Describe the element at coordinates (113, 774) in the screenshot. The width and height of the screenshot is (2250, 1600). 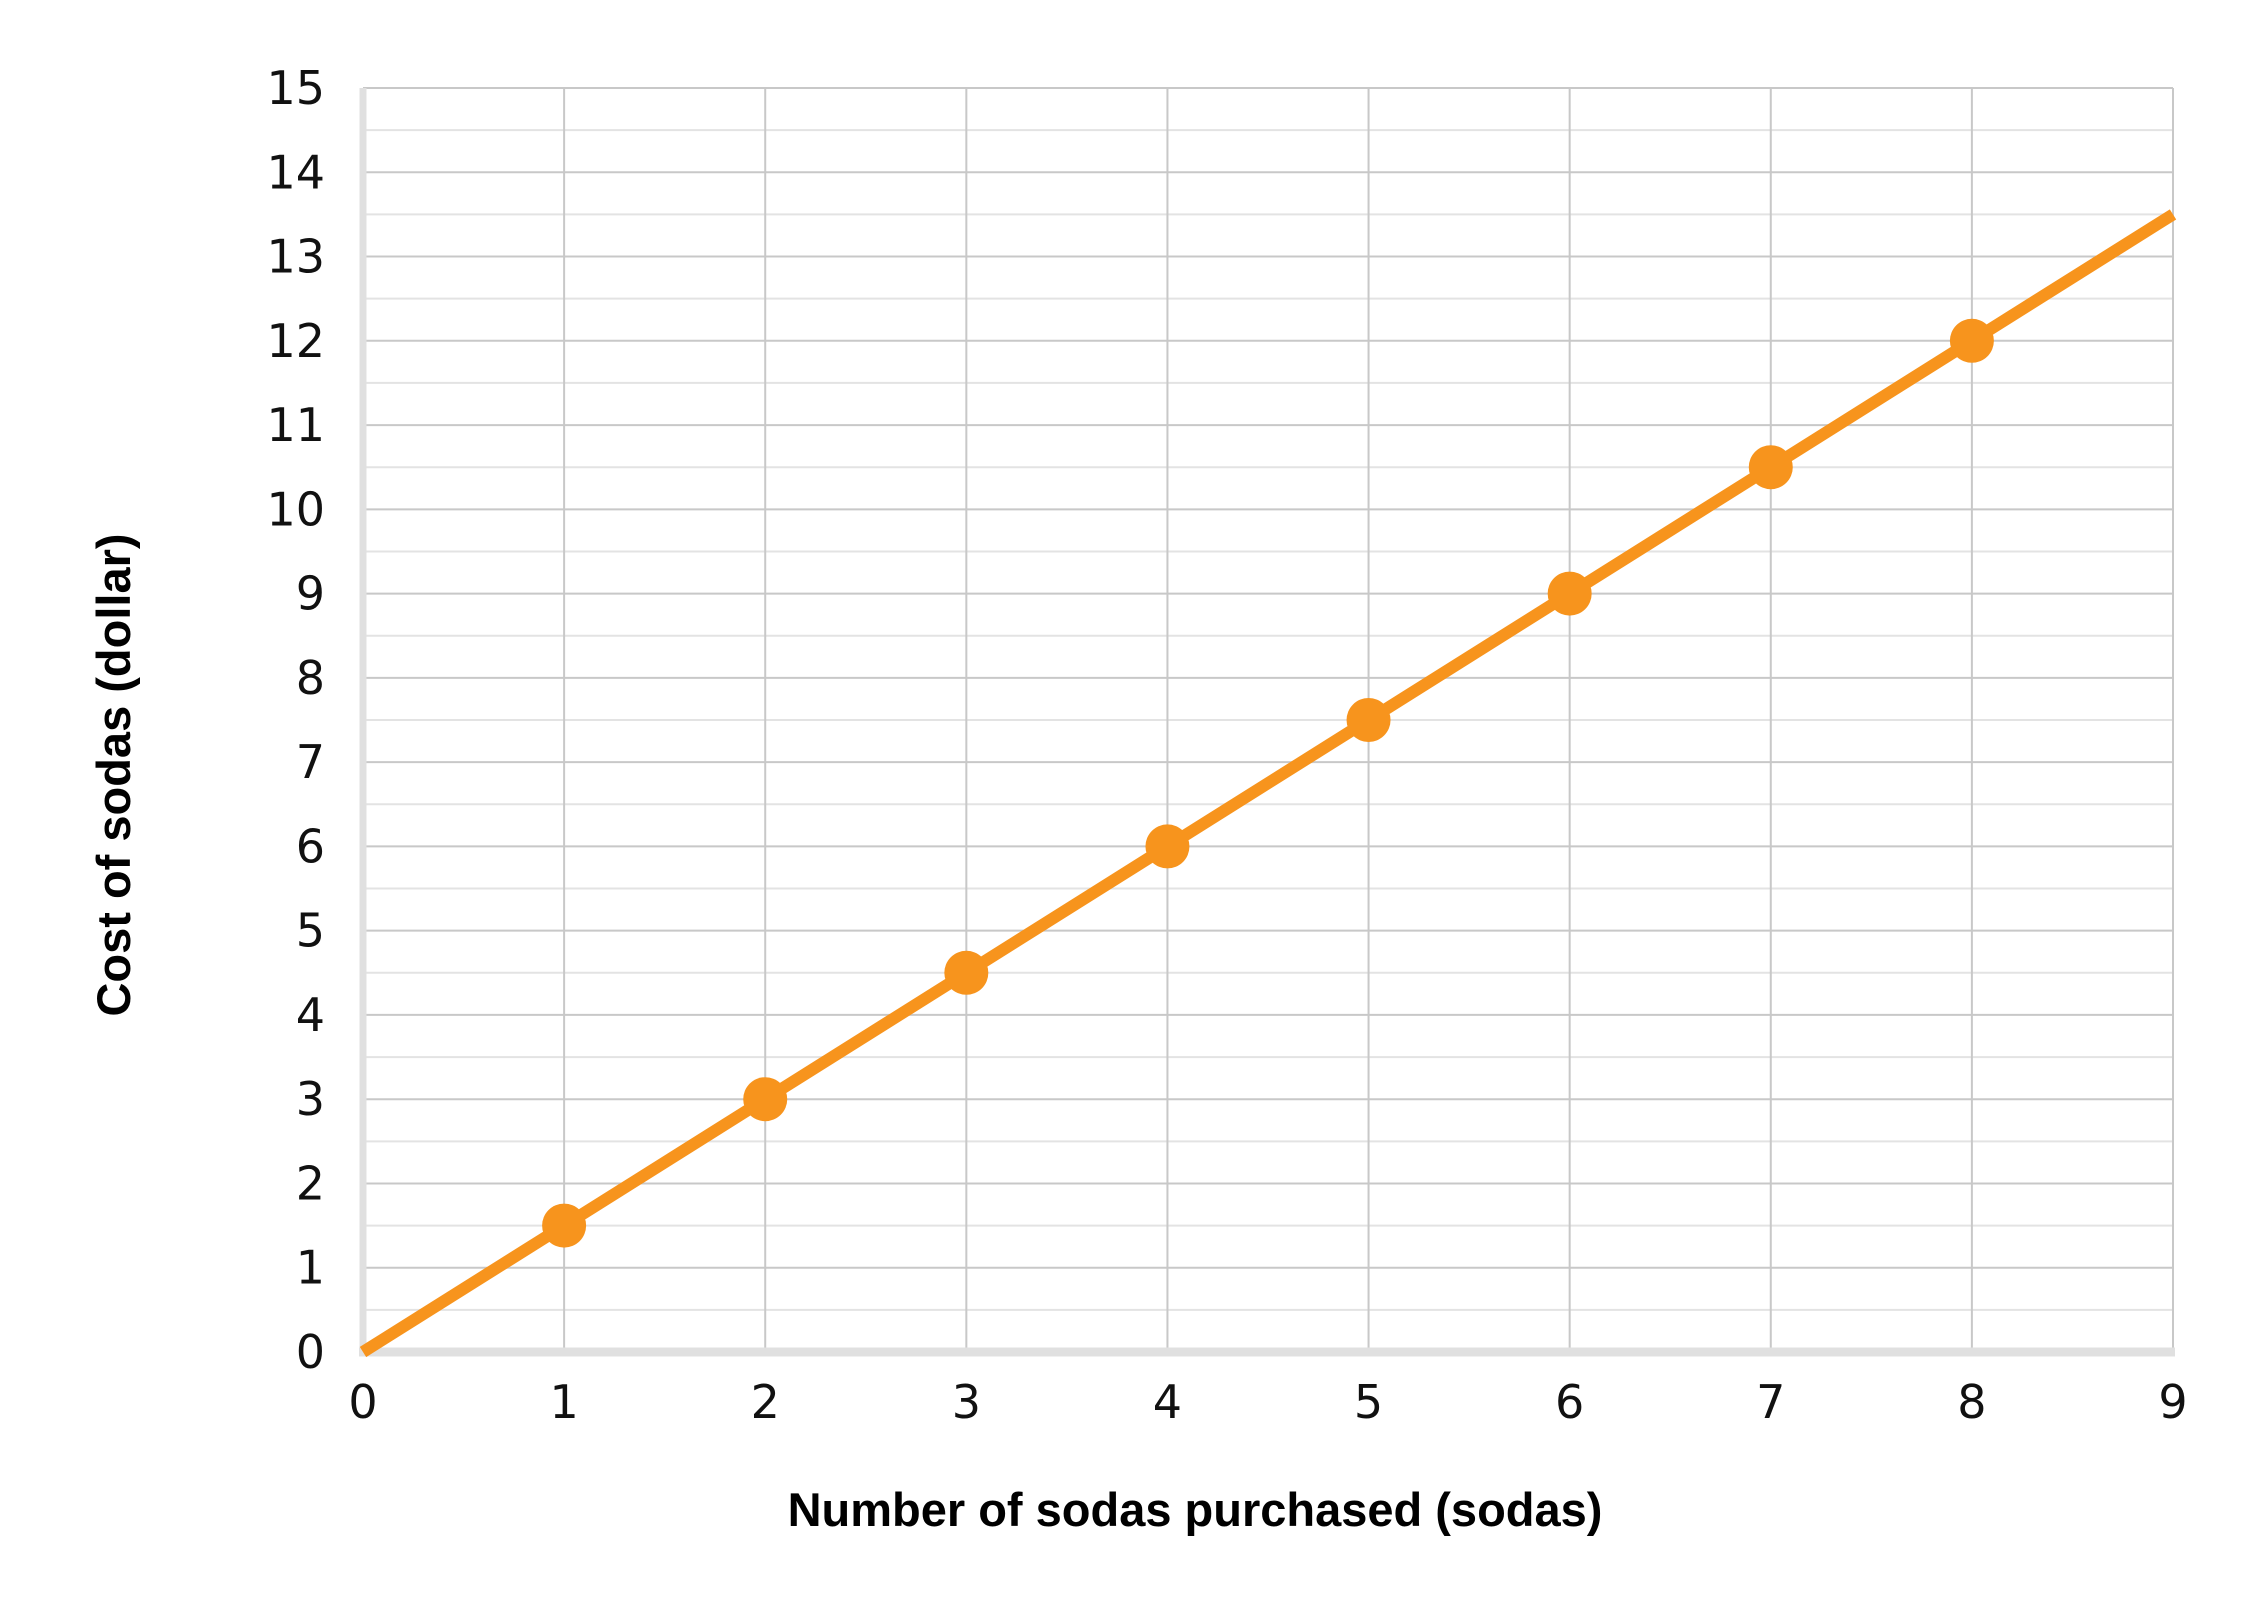
I see `y-axis-title: Cost of sodas (dollar)` at that location.